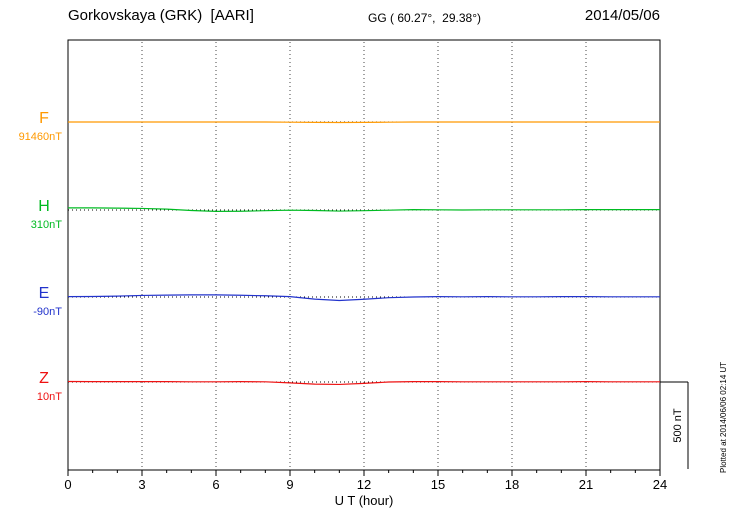  Describe the element at coordinates (622, 15) in the screenshot. I see `plot-date: 2014/05/06` at that location.